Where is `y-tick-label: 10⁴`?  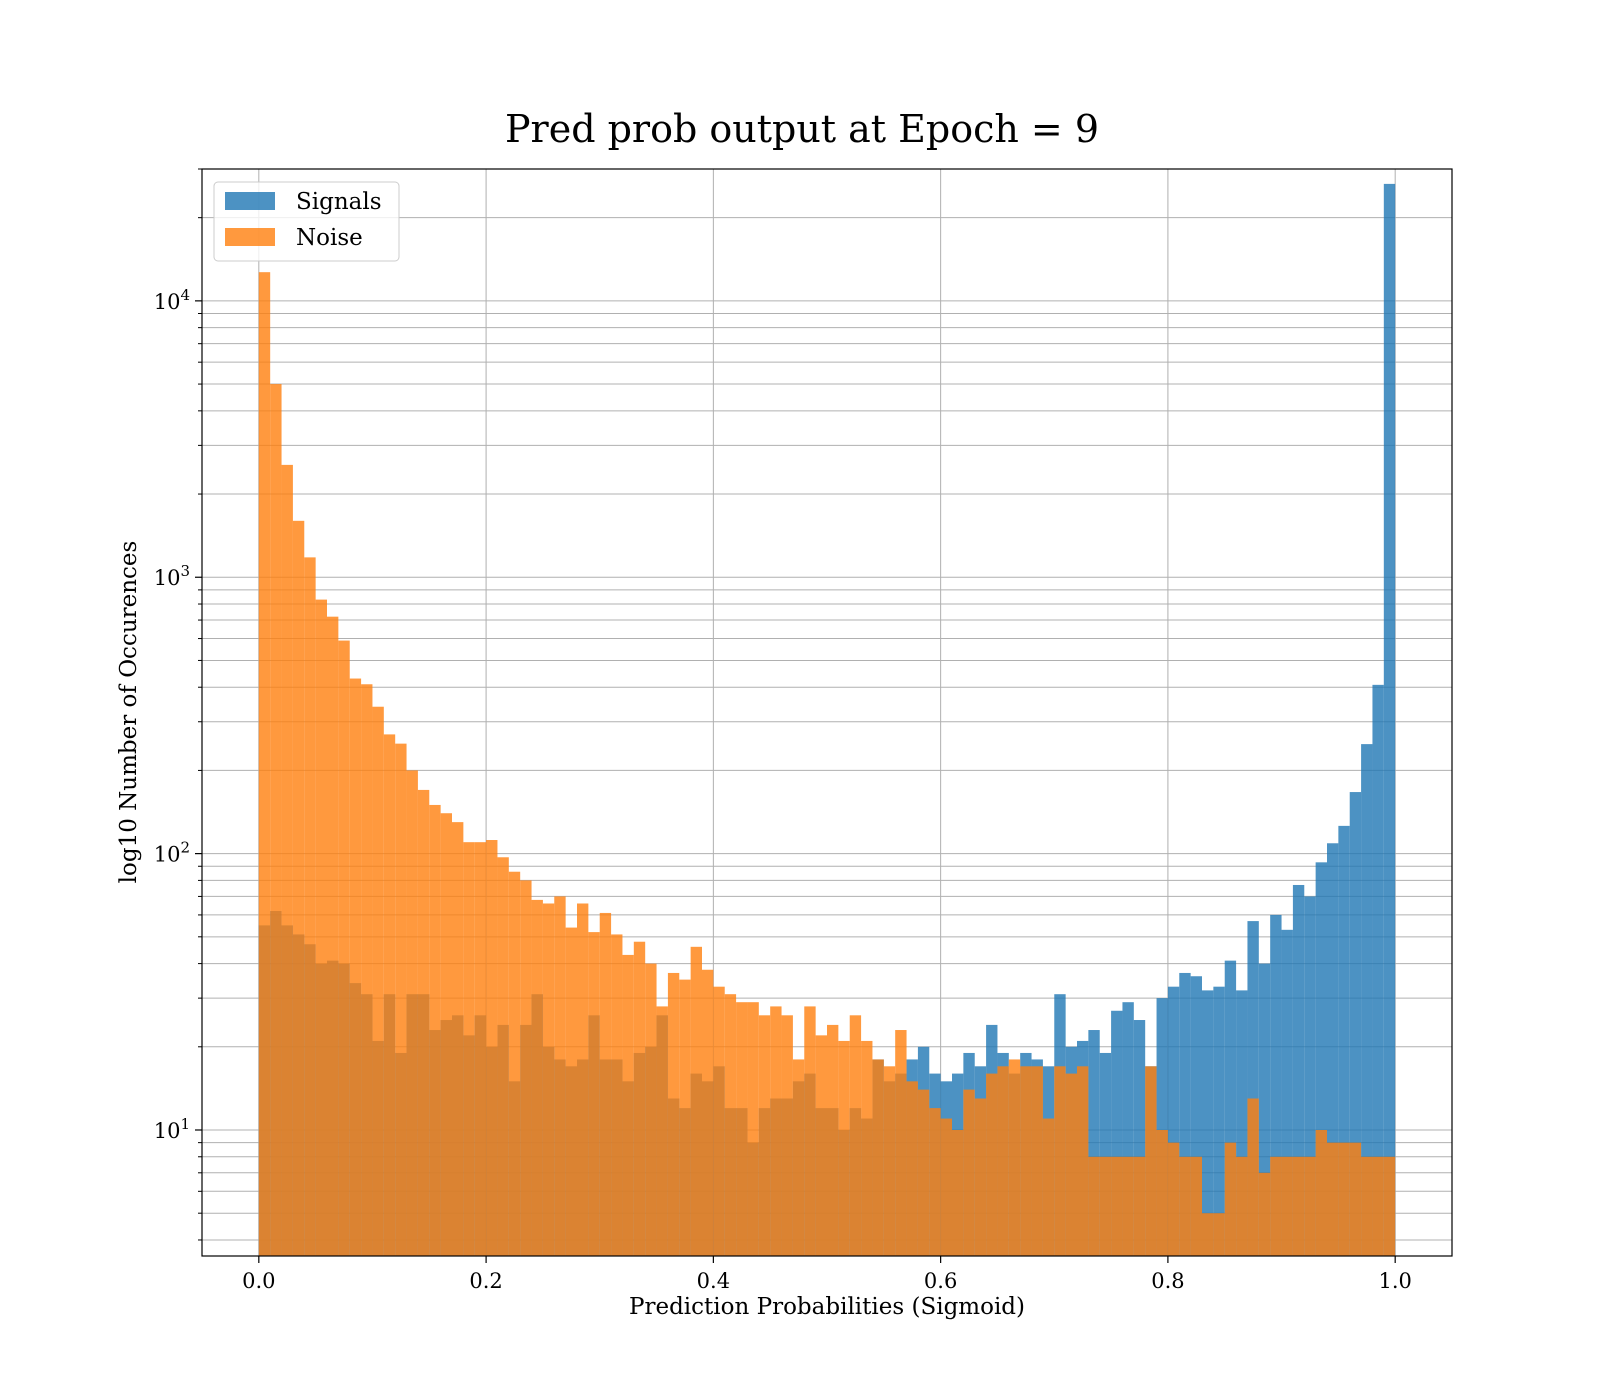 y-tick-label: 10⁴ is located at coordinates (172, 300).